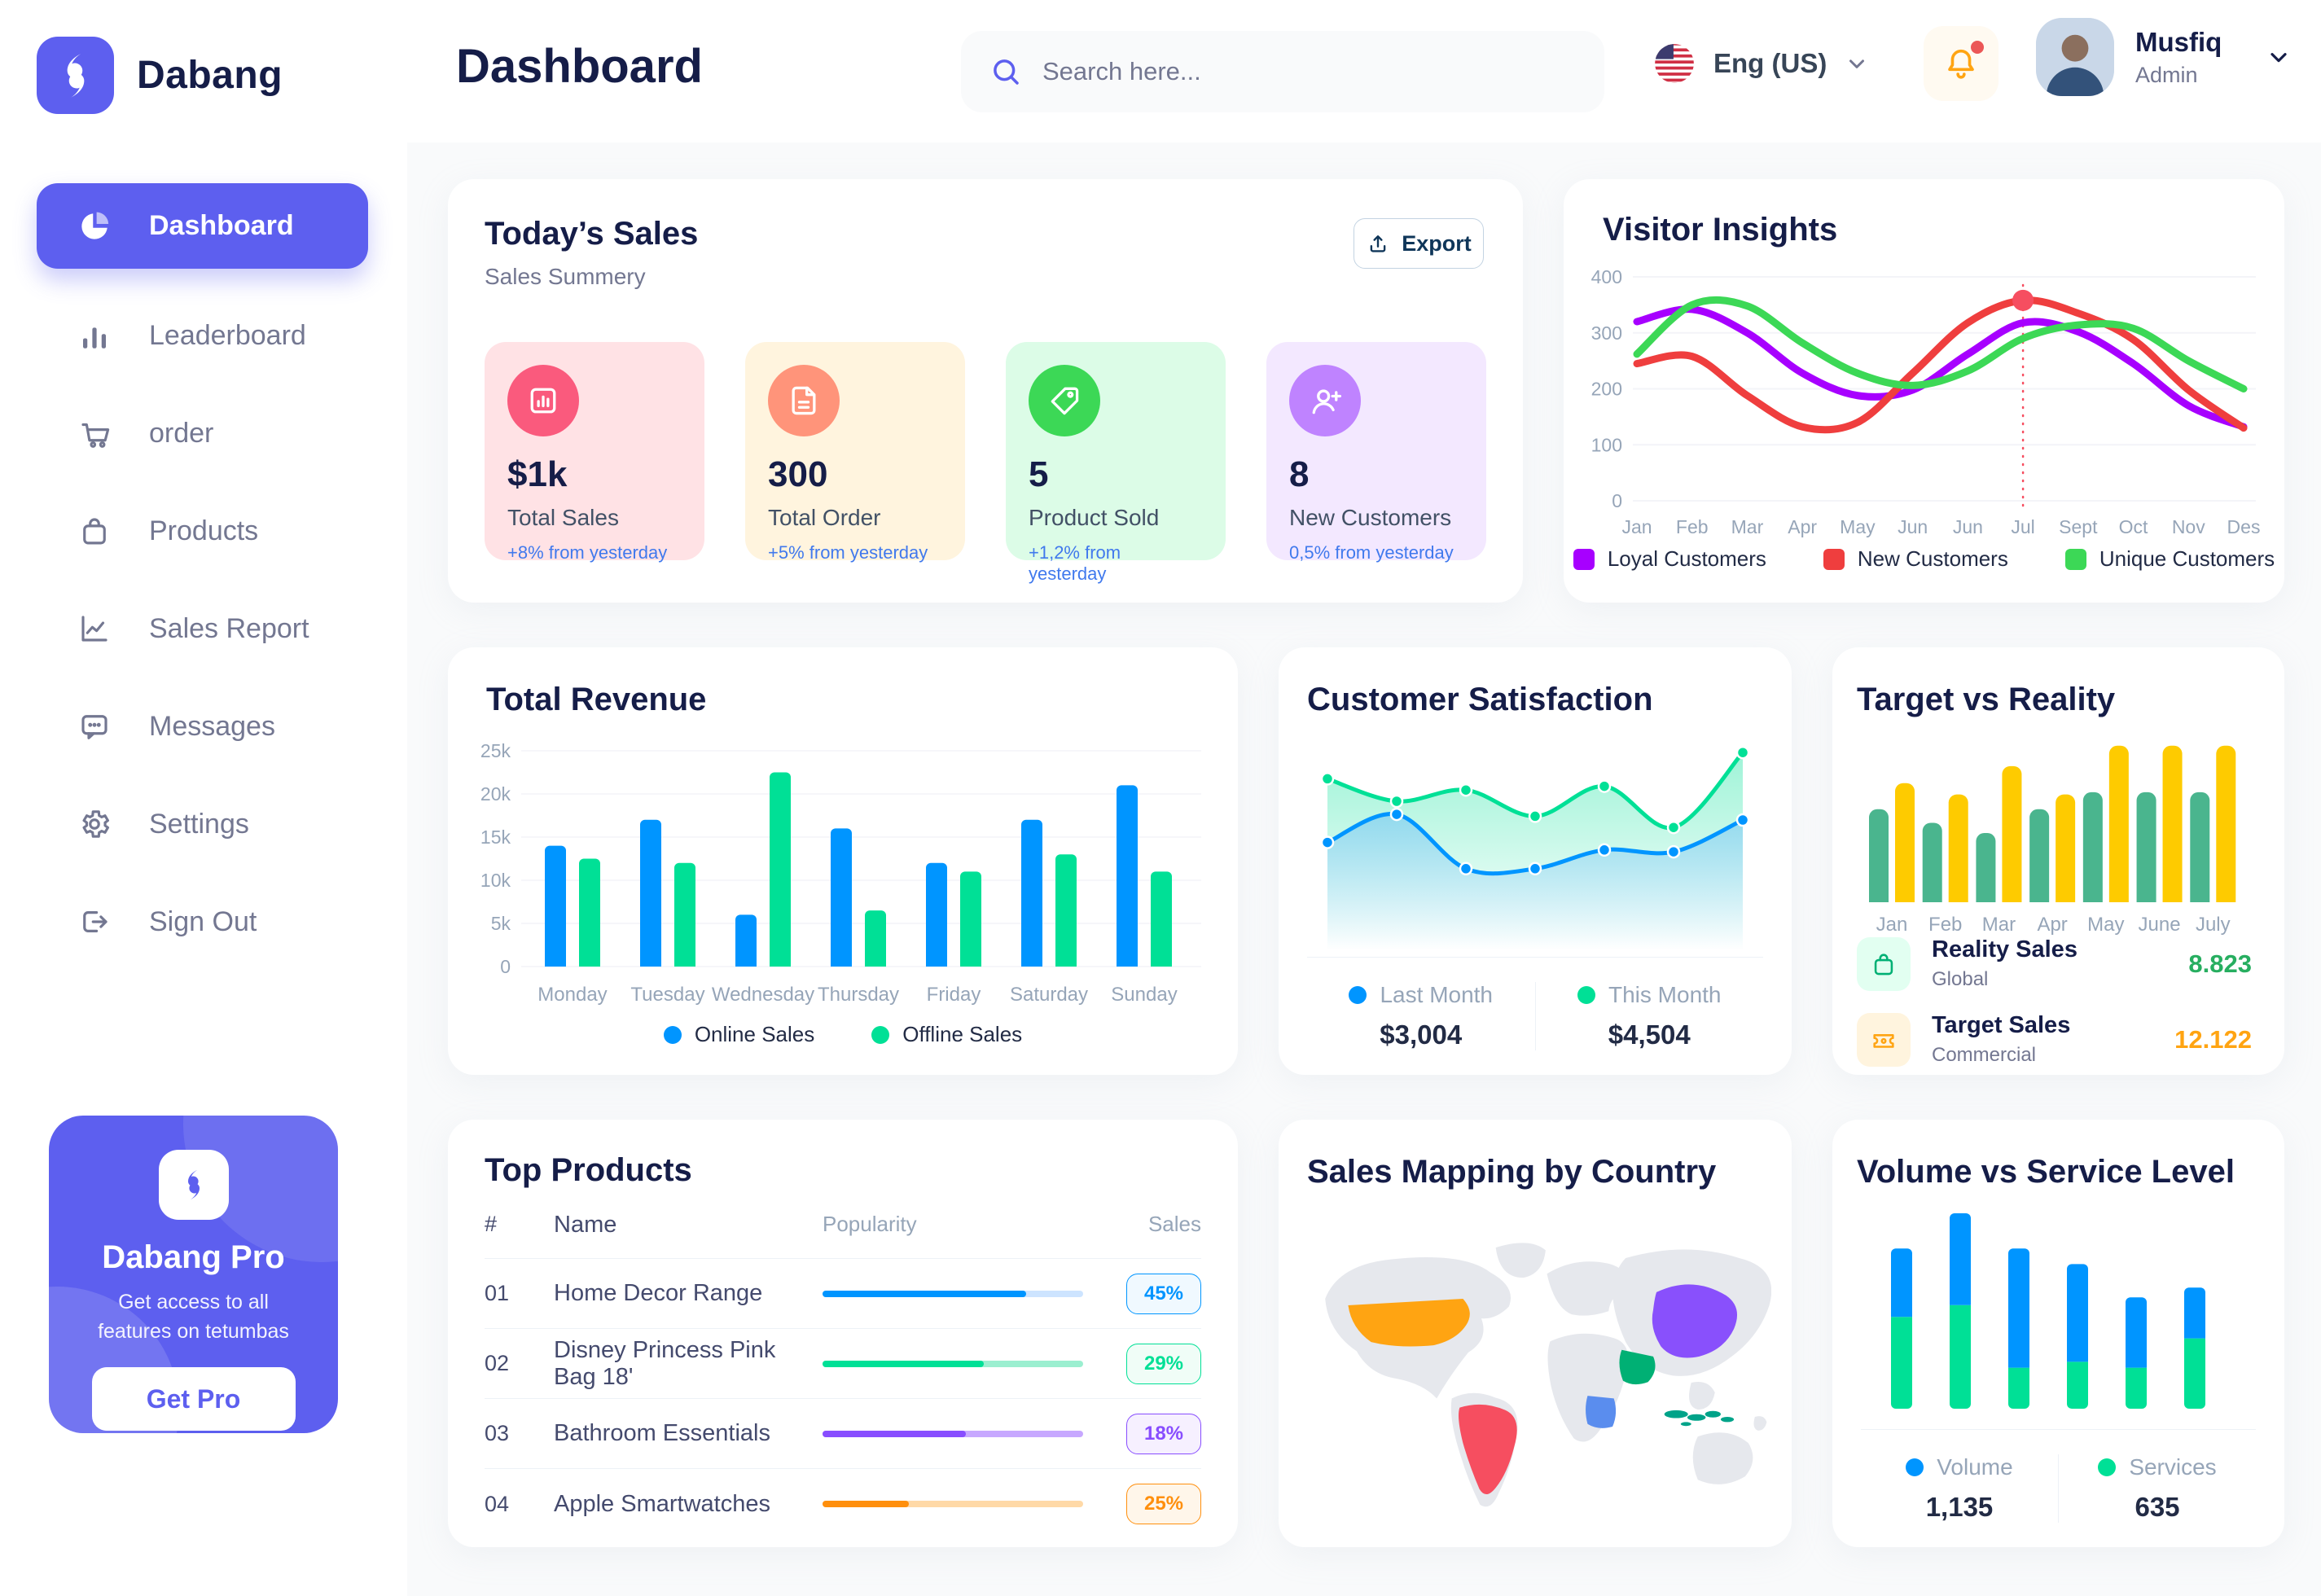  I want to click on column-header: Popularity, so click(870, 1224).